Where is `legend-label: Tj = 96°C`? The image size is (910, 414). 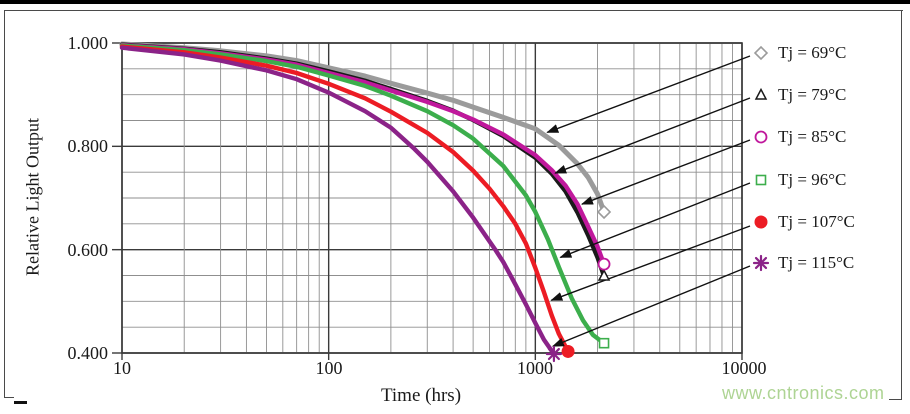 legend-label: Tj = 96°C is located at coordinates (812, 179).